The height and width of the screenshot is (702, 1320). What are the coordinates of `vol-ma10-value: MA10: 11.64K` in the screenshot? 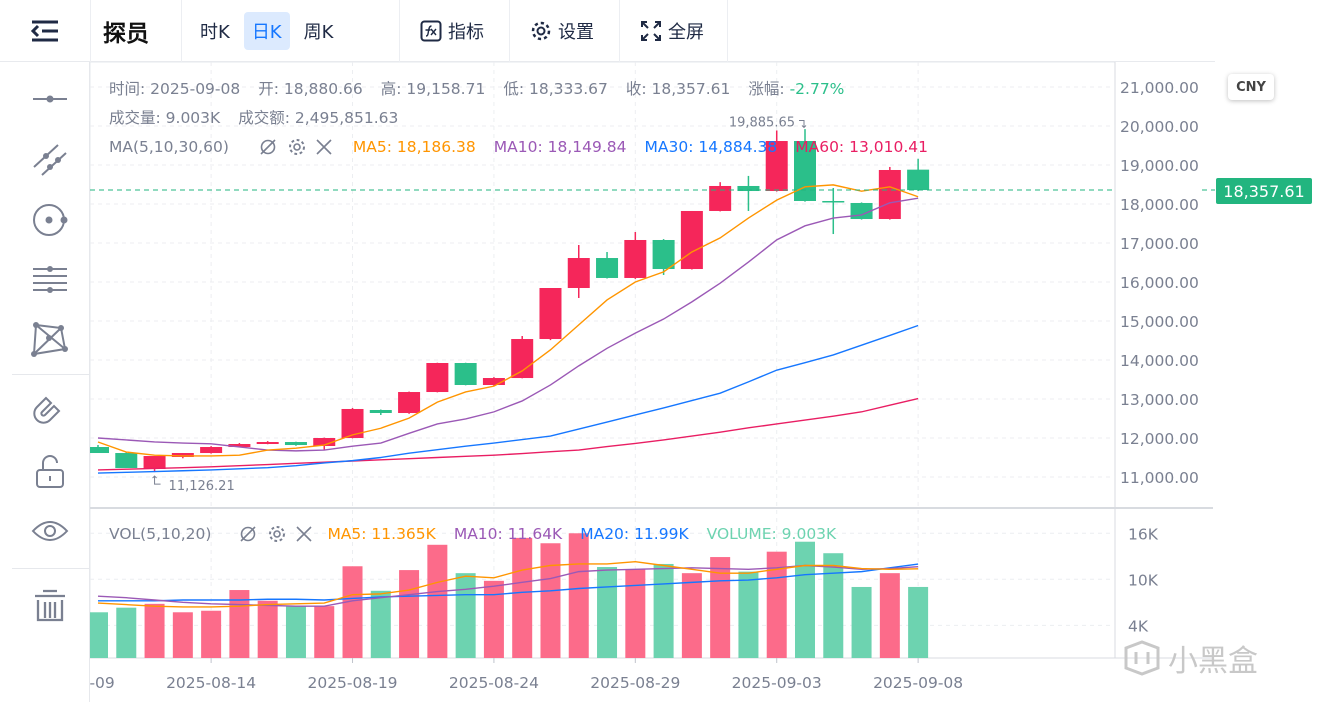 It's located at (508, 534).